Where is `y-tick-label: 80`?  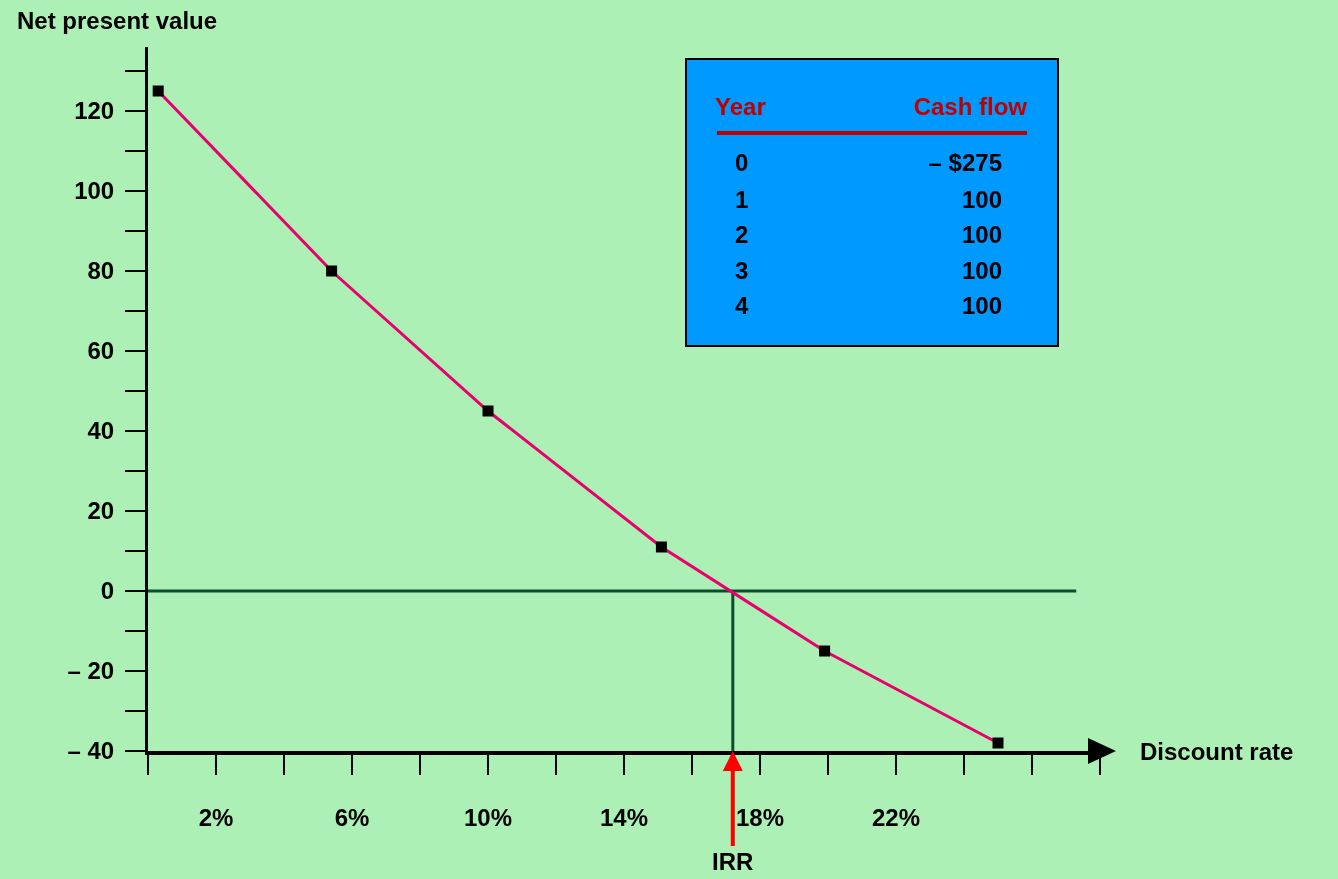
y-tick-label: 80 is located at coordinates (101, 271).